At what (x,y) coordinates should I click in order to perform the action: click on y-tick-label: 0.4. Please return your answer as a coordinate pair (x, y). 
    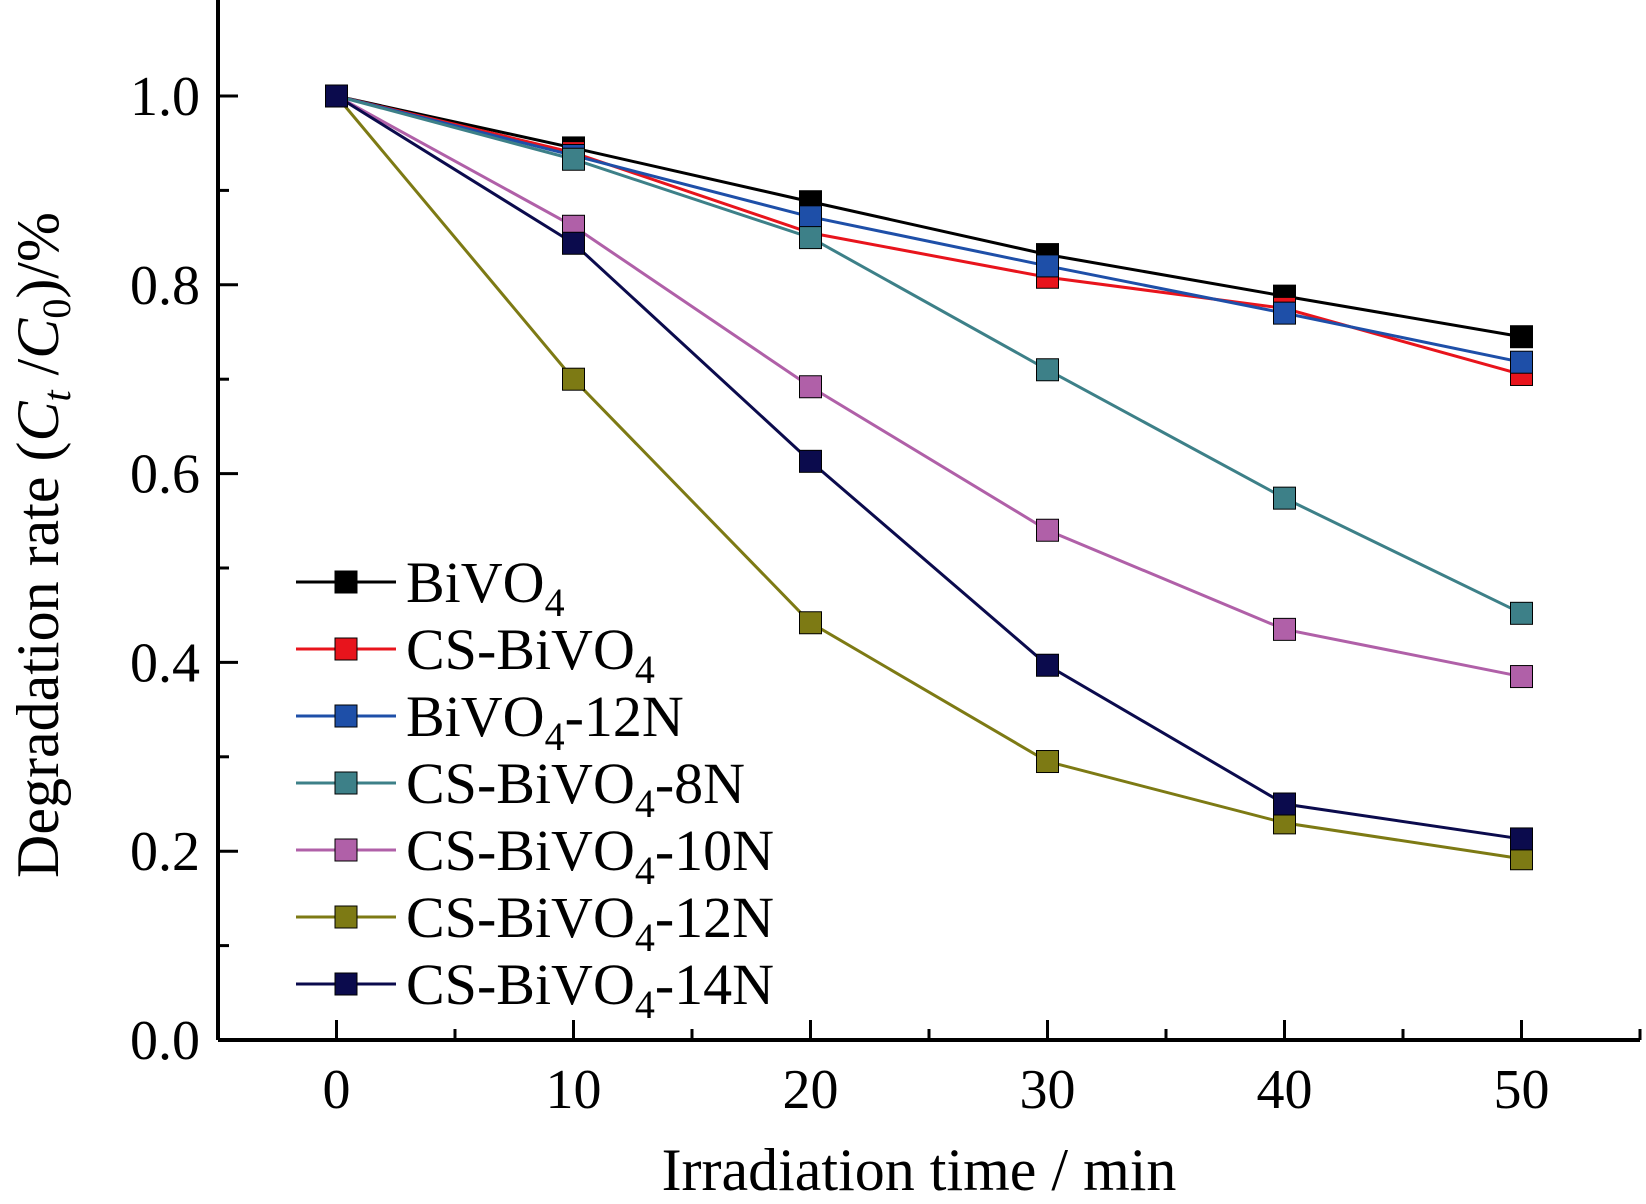
    Looking at the image, I should click on (165, 663).